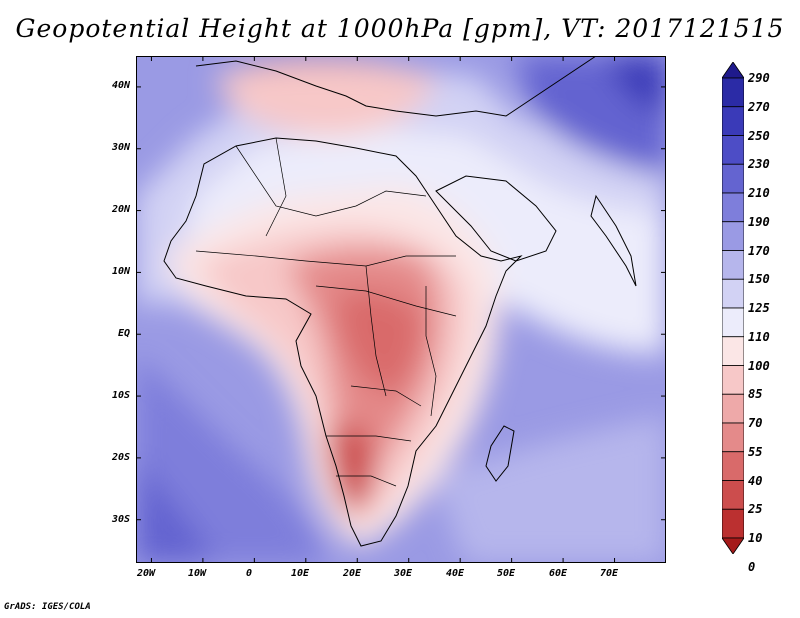  I want to click on colorbar-label: 40, so click(755, 480).